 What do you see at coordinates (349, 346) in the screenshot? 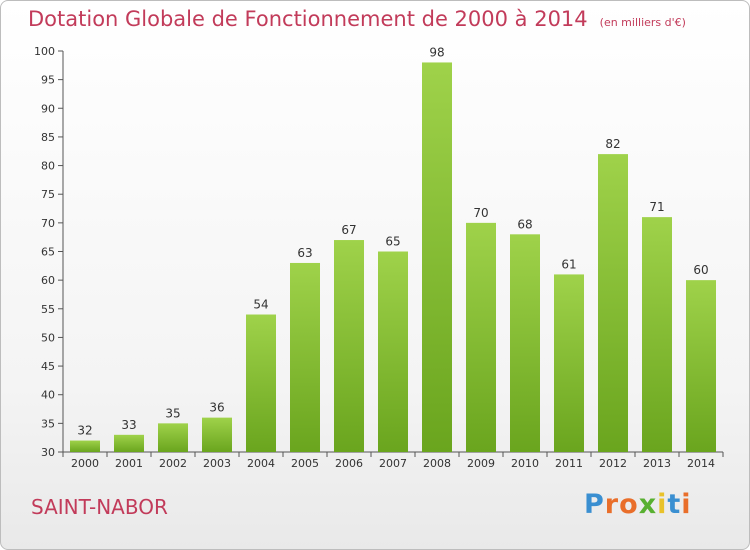
I see `bar-2006` at bounding box center [349, 346].